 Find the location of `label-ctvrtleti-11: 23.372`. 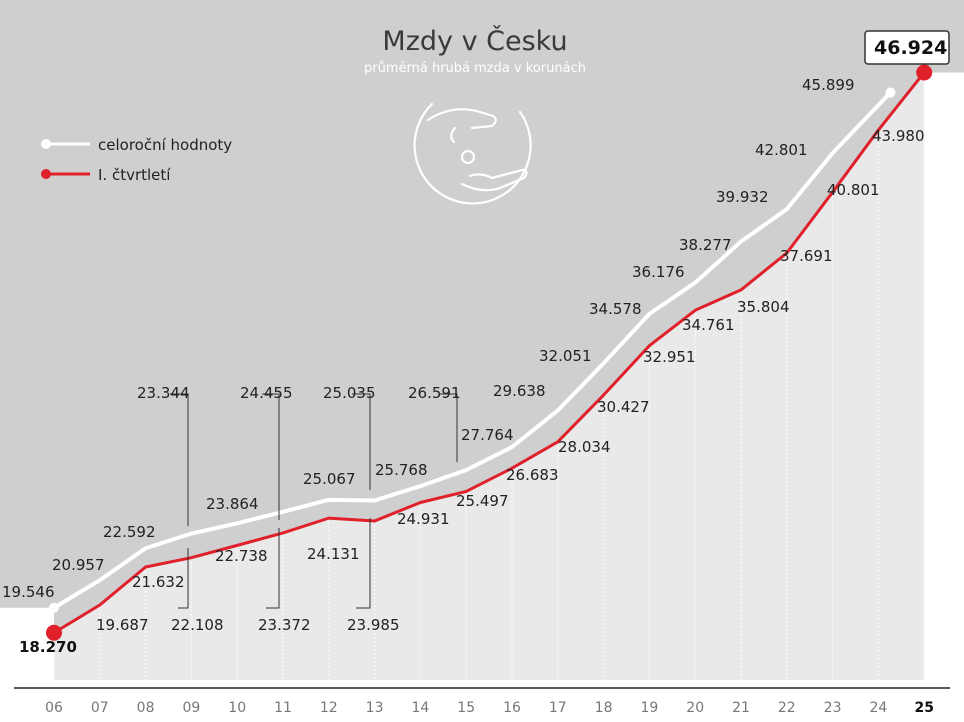

label-ctvrtleti-11: 23.372 is located at coordinates (284, 625).